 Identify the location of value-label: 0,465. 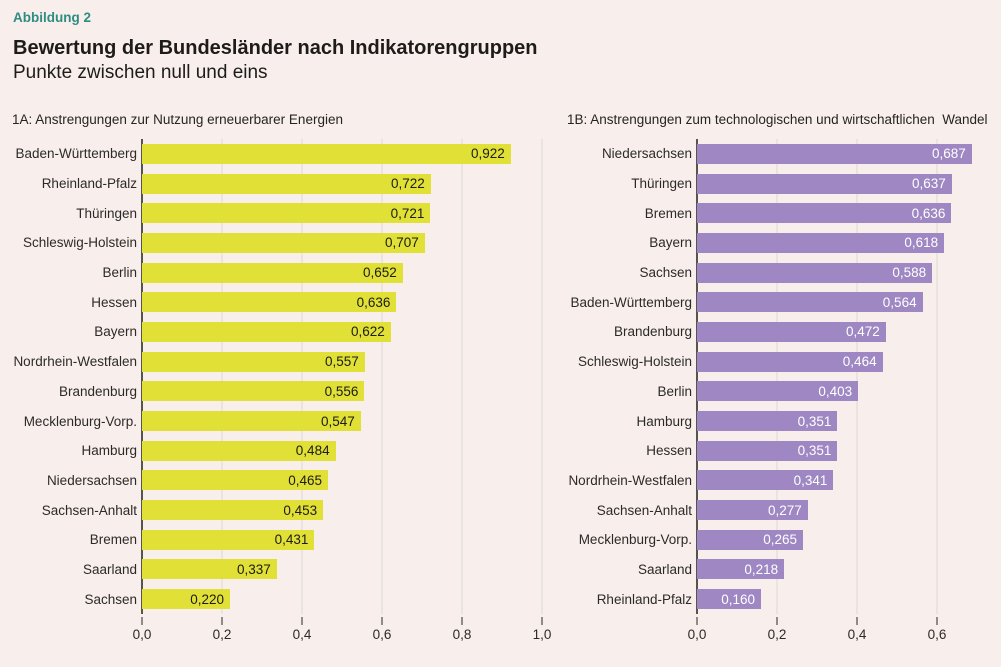
(305, 480).